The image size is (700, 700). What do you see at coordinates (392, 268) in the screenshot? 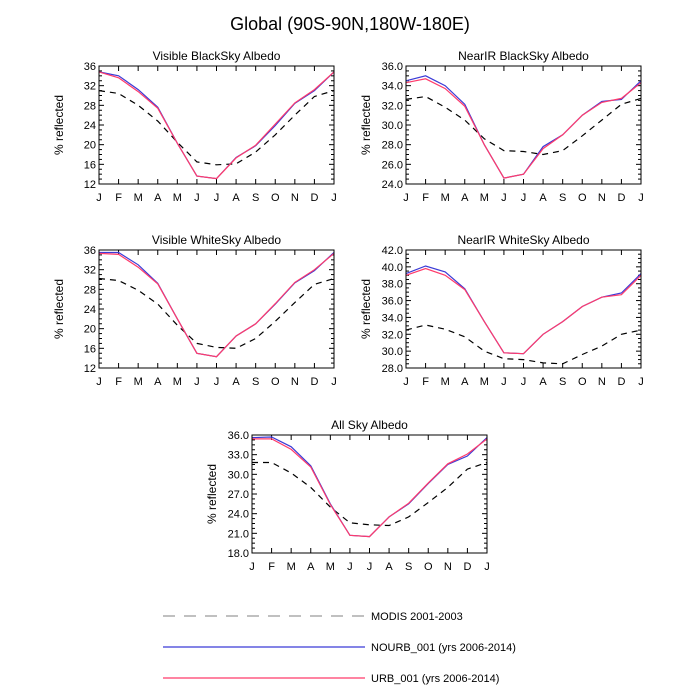
I see `y-tick-label: 40.0` at bounding box center [392, 268].